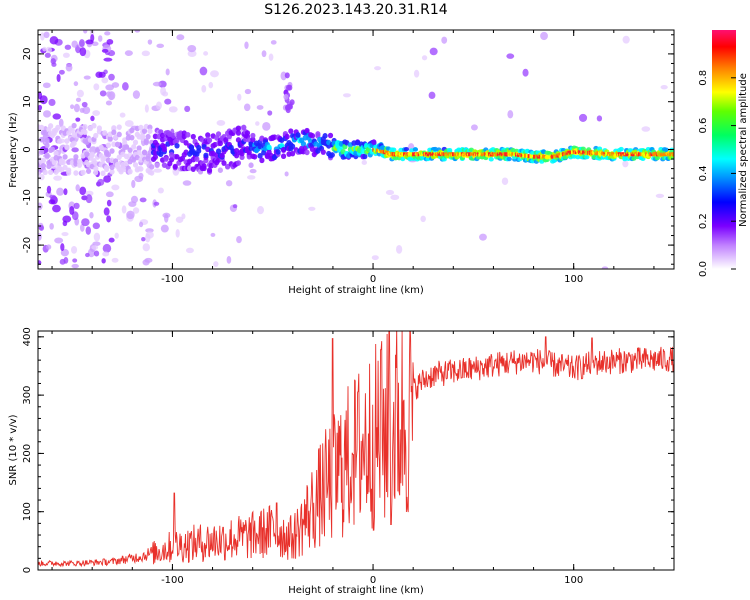  I want to click on colorbar-tick-label: 0.6, so click(703, 126).